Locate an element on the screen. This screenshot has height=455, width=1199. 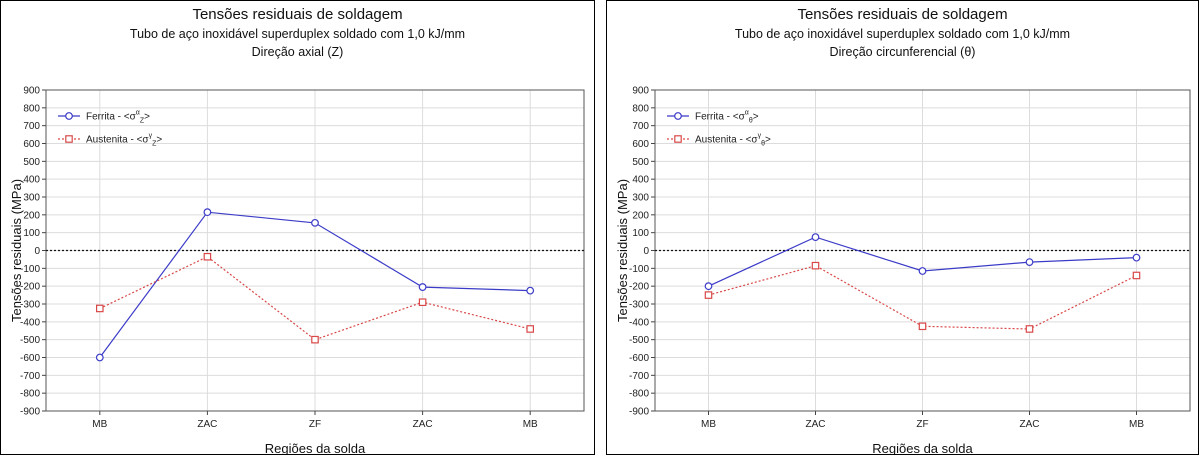
chart-direction: Direção axial (Z) is located at coordinates (298, 52).